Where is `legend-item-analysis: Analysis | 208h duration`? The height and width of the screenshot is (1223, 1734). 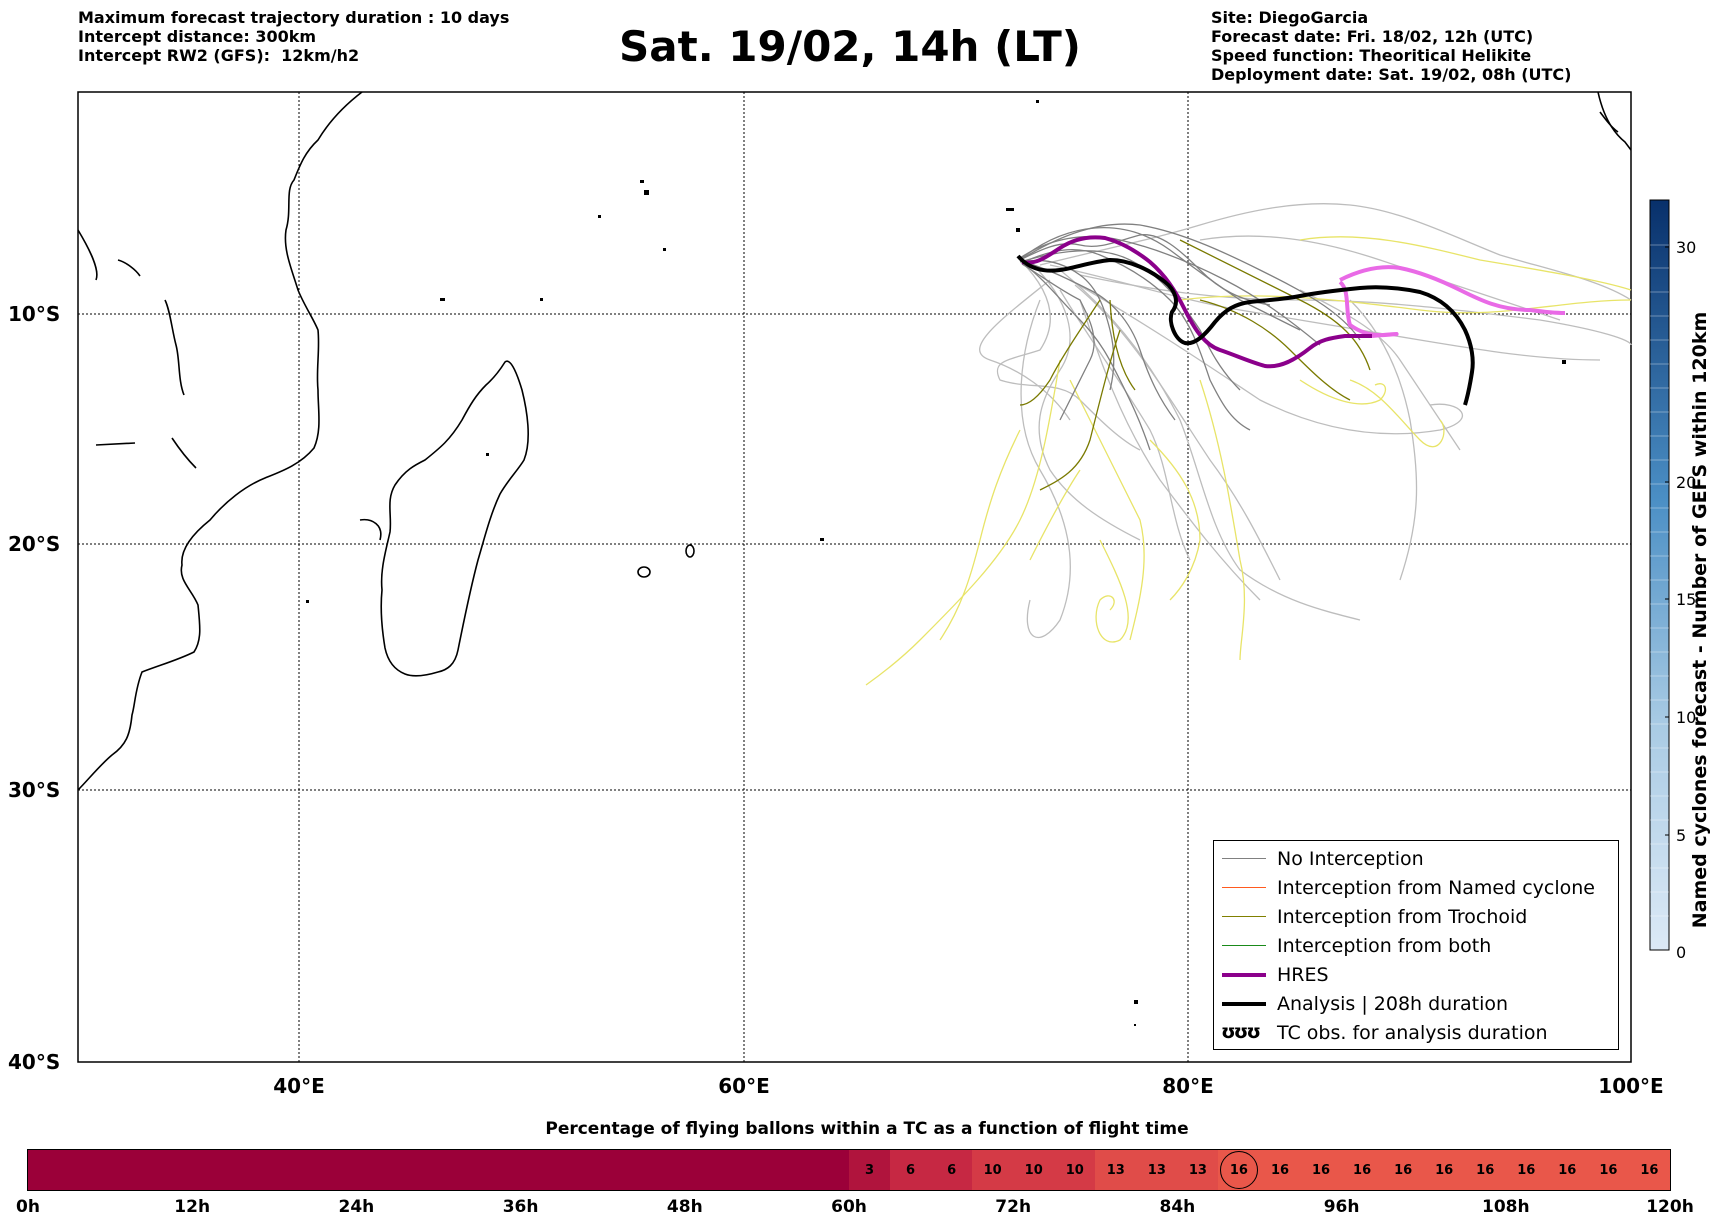
legend-item-analysis: Analysis | 208h duration is located at coordinates (1416, 1004).